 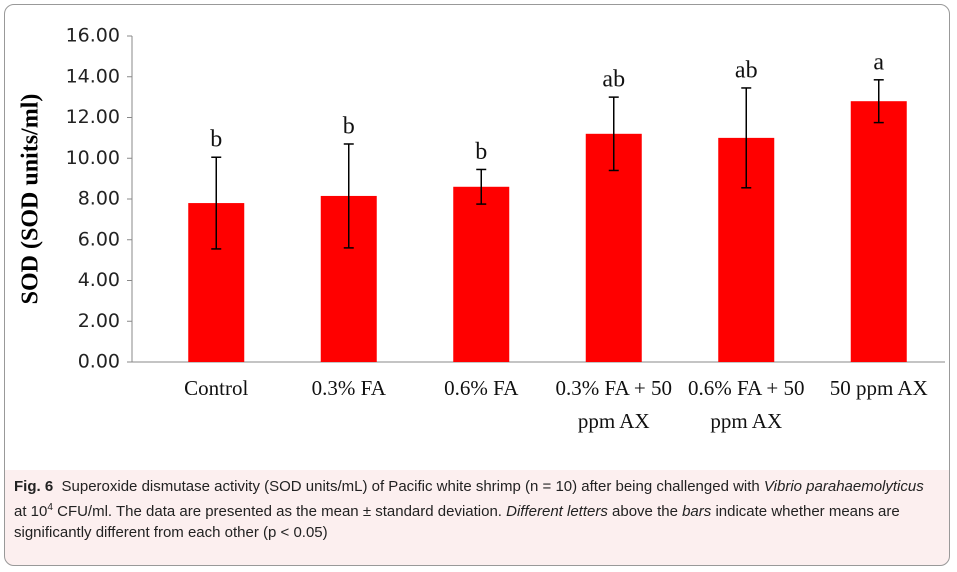 What do you see at coordinates (31, 511) in the screenshot?
I see `caption-text: at 10` at bounding box center [31, 511].